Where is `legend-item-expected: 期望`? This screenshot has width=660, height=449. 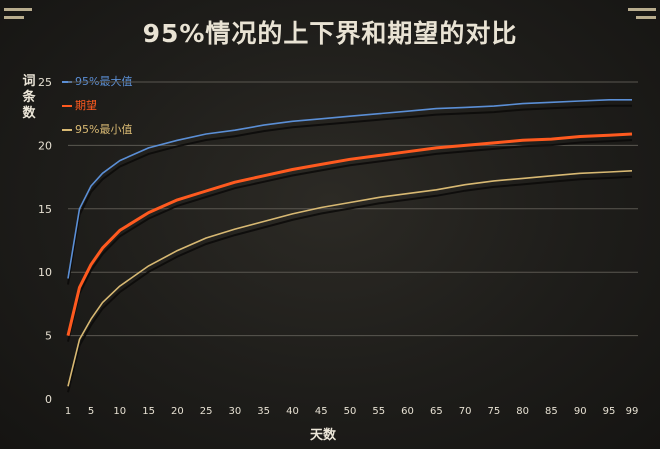
legend-item-expected: 期望 is located at coordinates (79, 106).